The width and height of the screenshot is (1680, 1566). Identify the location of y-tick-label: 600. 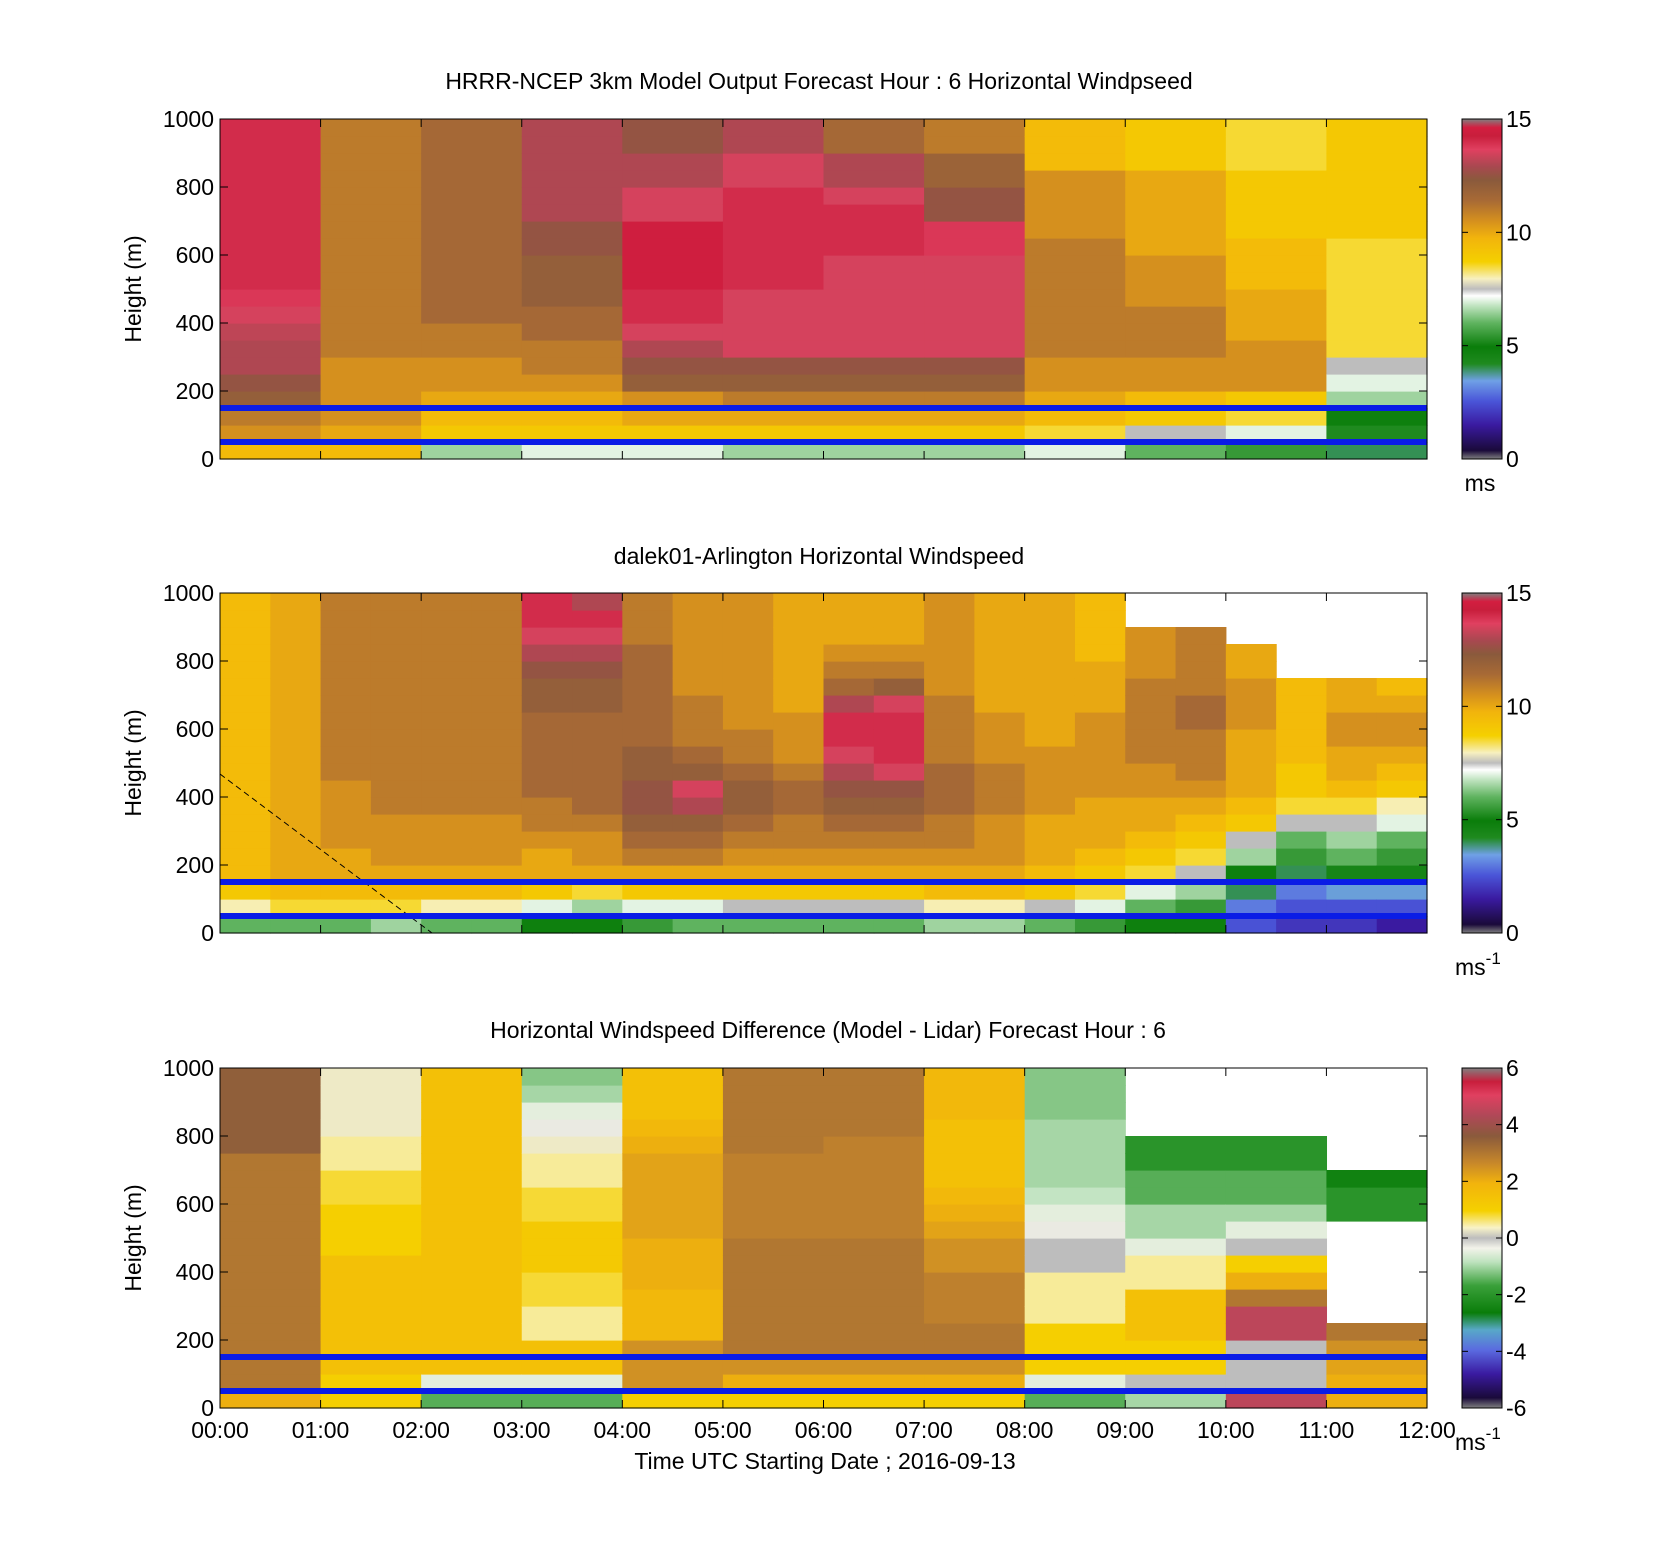
(195, 729).